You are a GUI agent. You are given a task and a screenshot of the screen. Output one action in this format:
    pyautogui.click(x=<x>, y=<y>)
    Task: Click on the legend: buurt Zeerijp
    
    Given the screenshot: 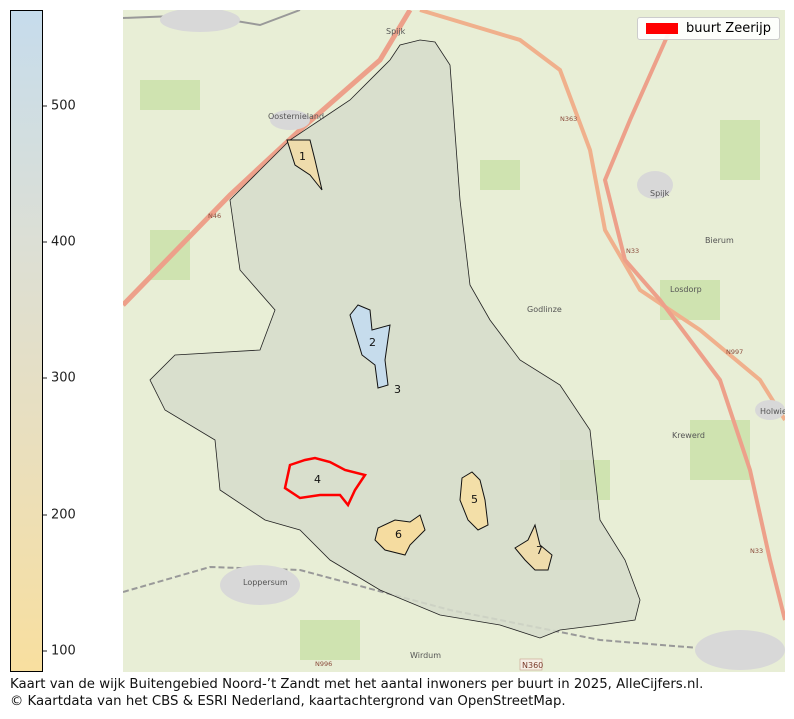 What is the action you would take?
    pyautogui.click(x=709, y=28)
    